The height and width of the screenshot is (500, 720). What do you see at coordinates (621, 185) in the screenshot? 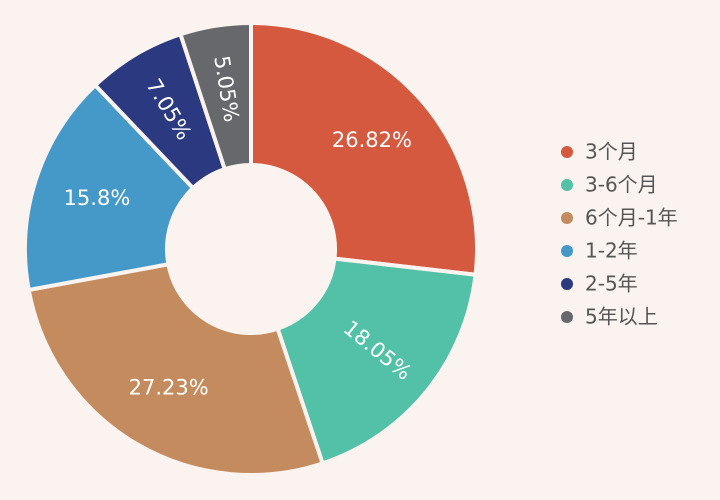
I see `legend-label-2: 3-6个月` at bounding box center [621, 185].